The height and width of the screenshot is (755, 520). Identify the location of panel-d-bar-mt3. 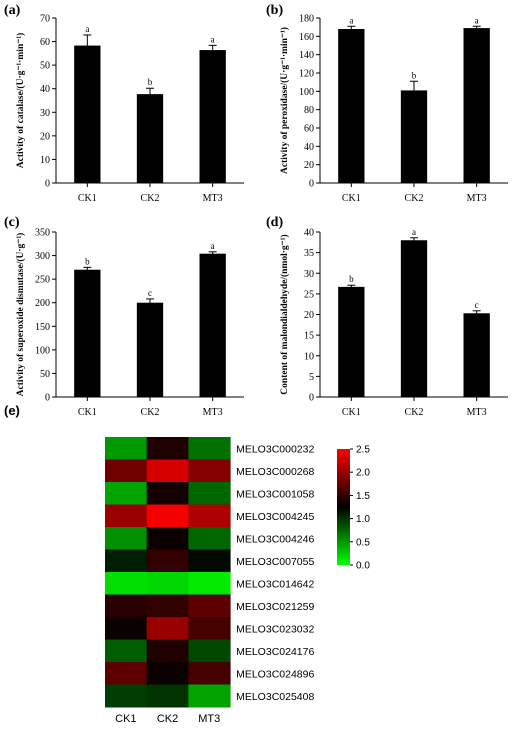
(476, 355).